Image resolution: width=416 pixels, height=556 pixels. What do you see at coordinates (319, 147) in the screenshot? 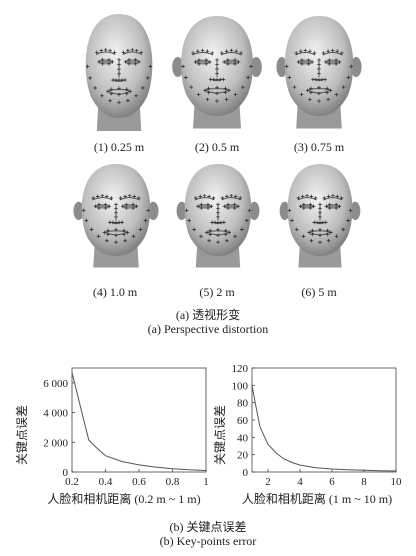
I see `face-label-3: (3) 0.75 m` at bounding box center [319, 147].